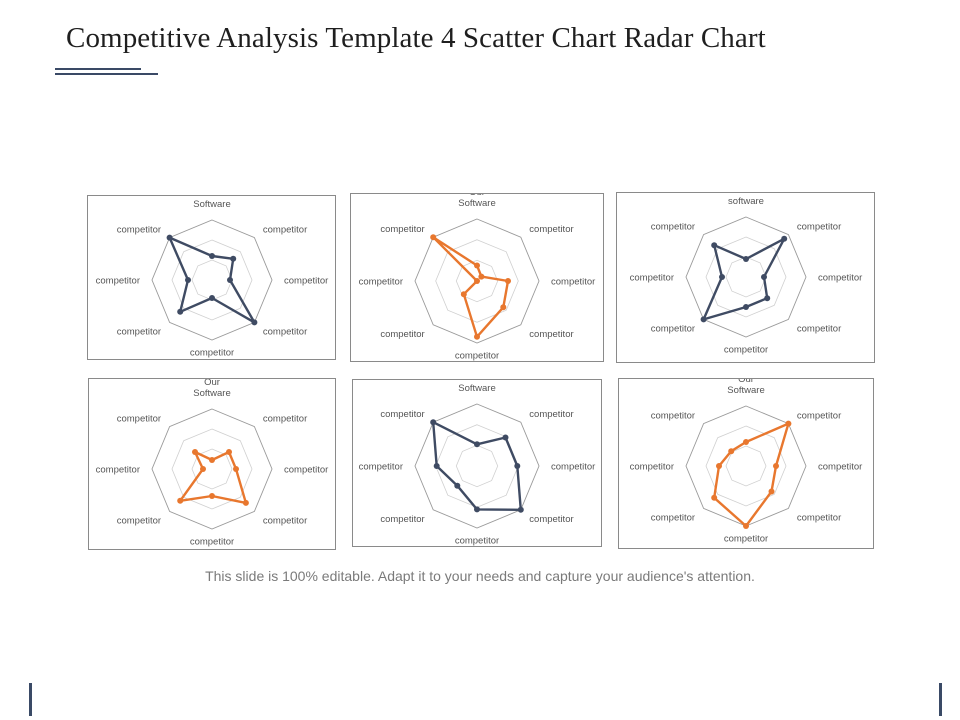 The height and width of the screenshot is (720, 960). What do you see at coordinates (30, 699) in the screenshot?
I see `corner-bar-left` at bounding box center [30, 699].